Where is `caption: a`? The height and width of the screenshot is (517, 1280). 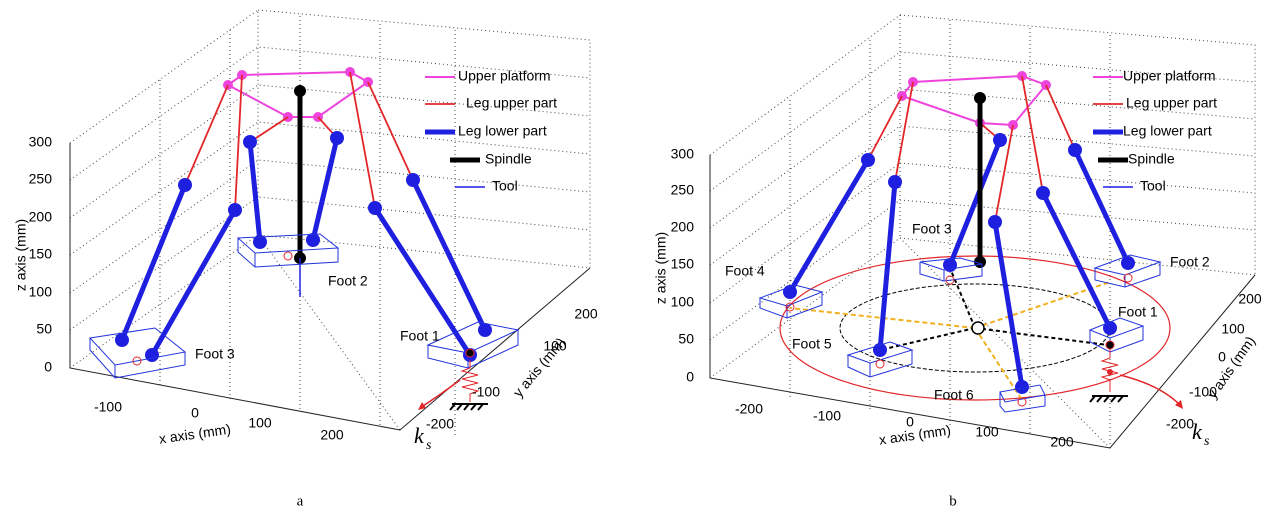 caption: a is located at coordinates (300, 501).